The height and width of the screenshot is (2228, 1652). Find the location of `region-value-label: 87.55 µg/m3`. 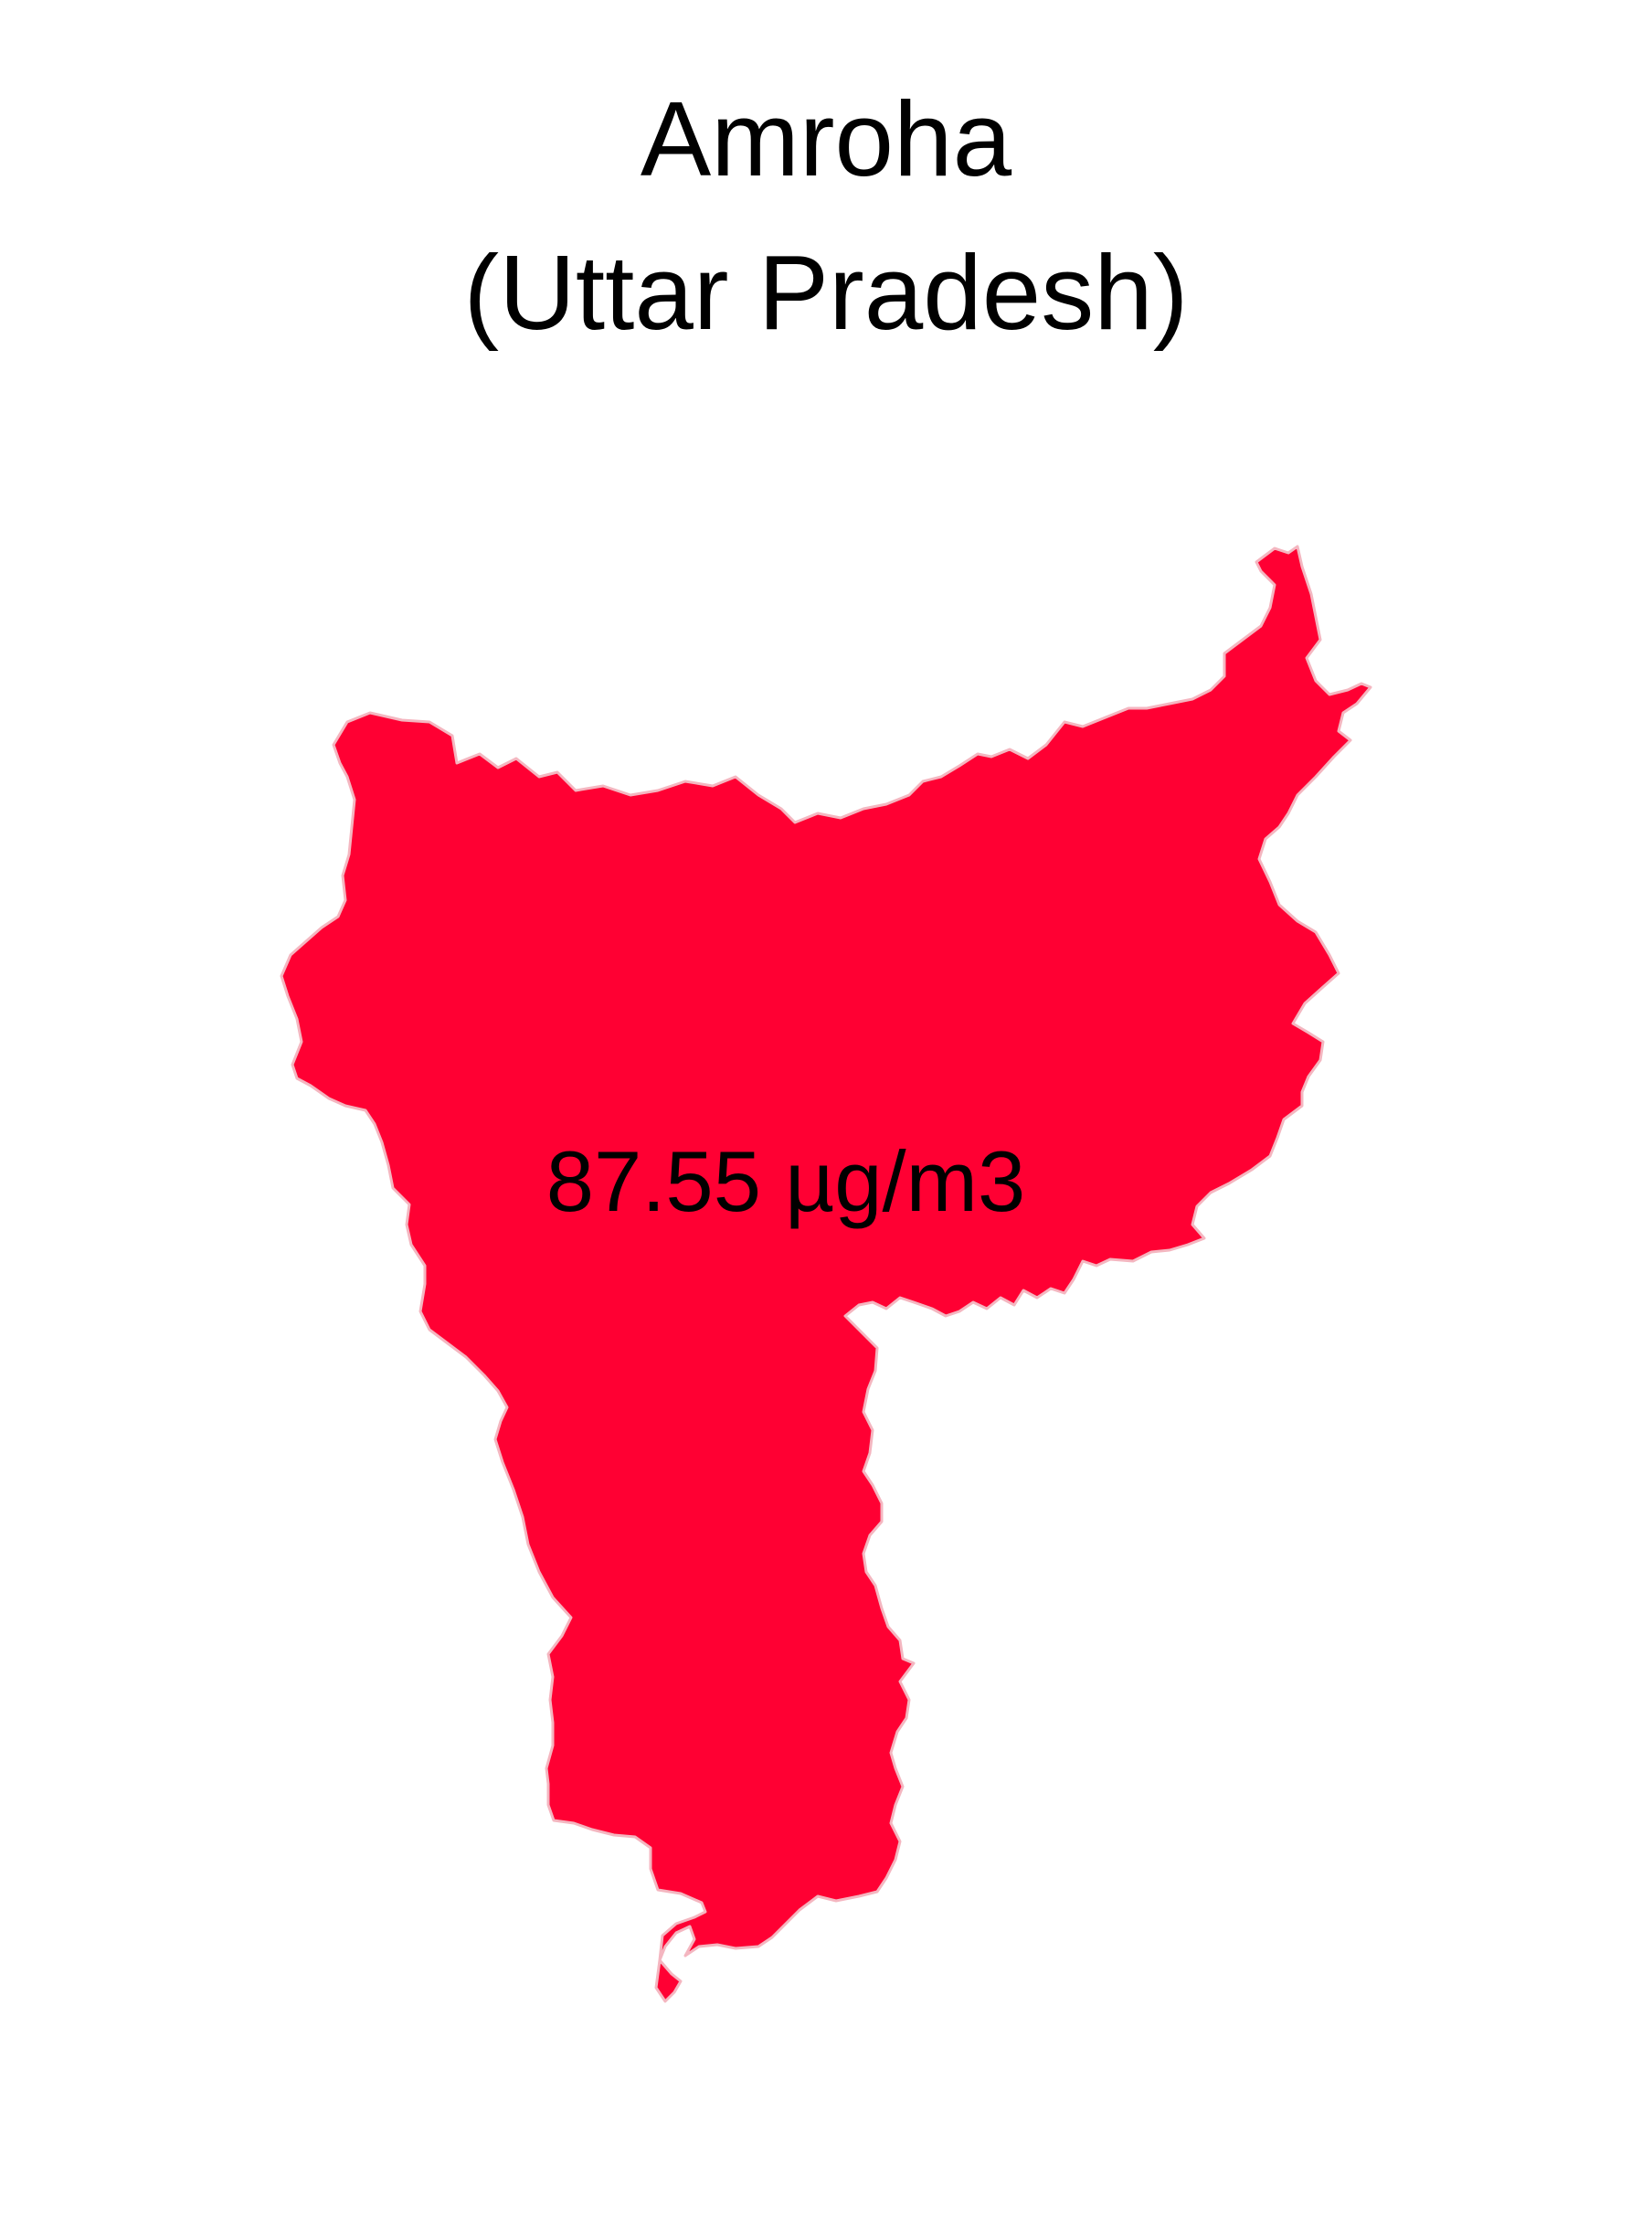

region-value-label: 87.55 µg/m3 is located at coordinates (786, 1181).